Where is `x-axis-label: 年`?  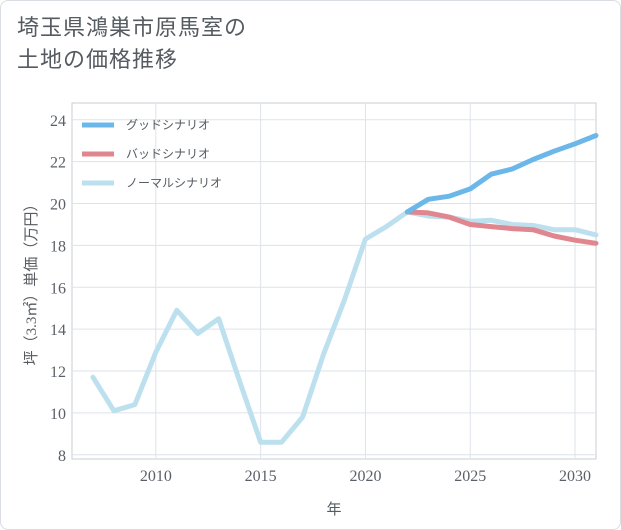 x-axis-label: 年 is located at coordinates (333, 509).